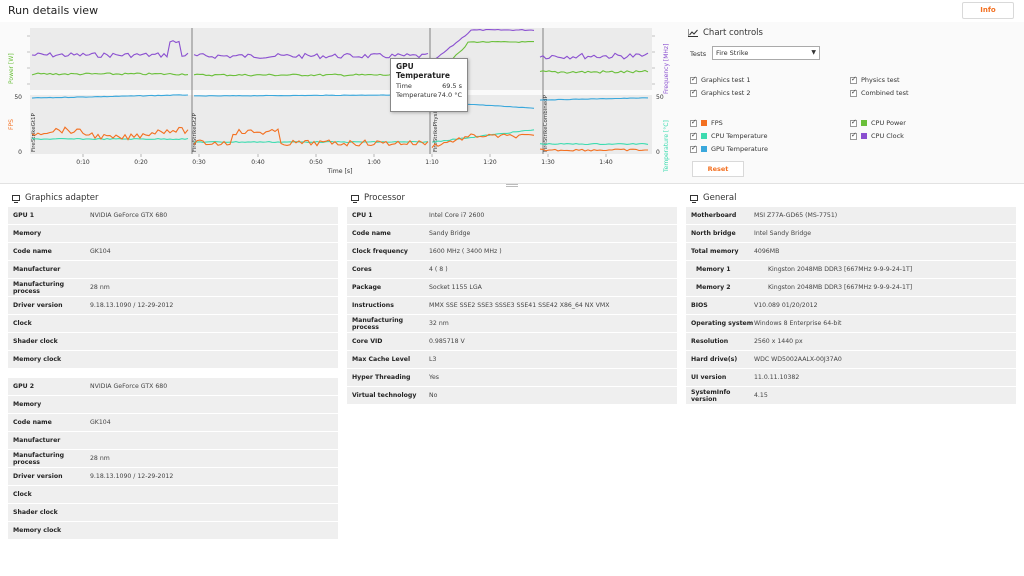  Describe the element at coordinates (173, 216) in the screenshot. I see `table-row: GPU 1 NVIDIA GeForce GTX 680` at that location.